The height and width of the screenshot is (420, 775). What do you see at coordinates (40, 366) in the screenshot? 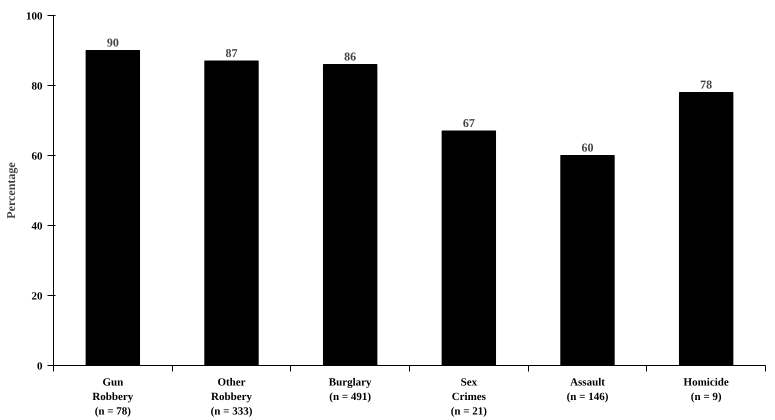
I see `y-tick-label: 0` at bounding box center [40, 366].